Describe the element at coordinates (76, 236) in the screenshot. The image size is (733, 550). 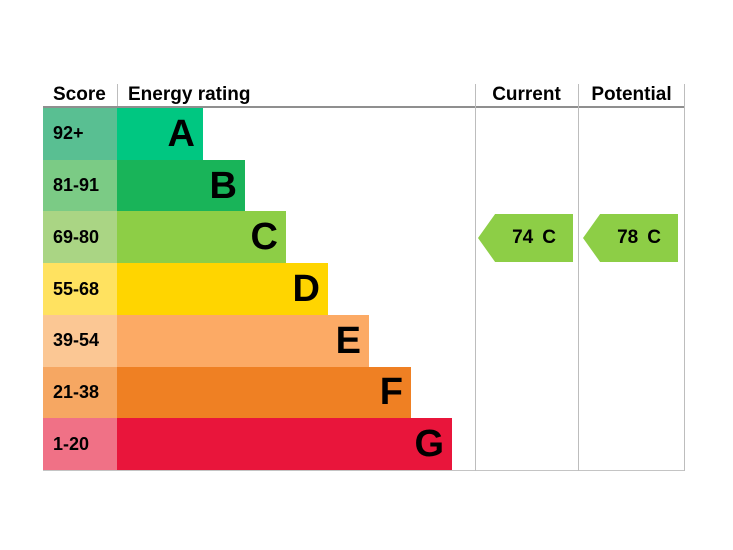
I see `score-range-label: 69-80` at that location.